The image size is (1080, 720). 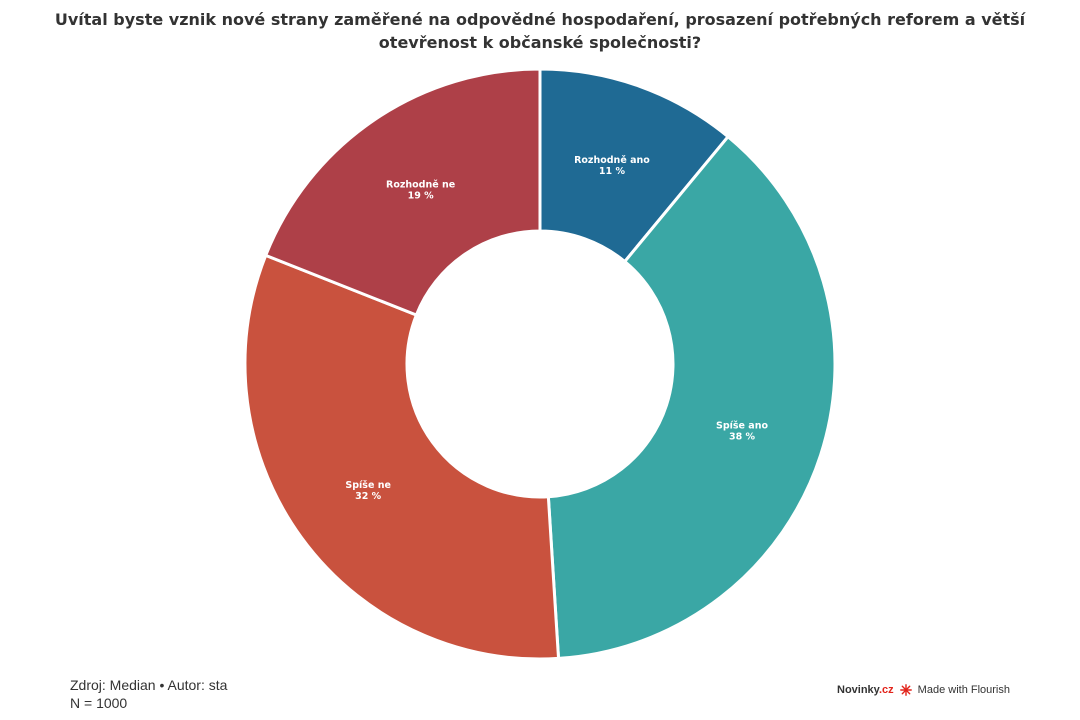 What do you see at coordinates (742, 432) in the screenshot?
I see `slice-label-spise-ano: Spíše ano 38 %` at bounding box center [742, 432].